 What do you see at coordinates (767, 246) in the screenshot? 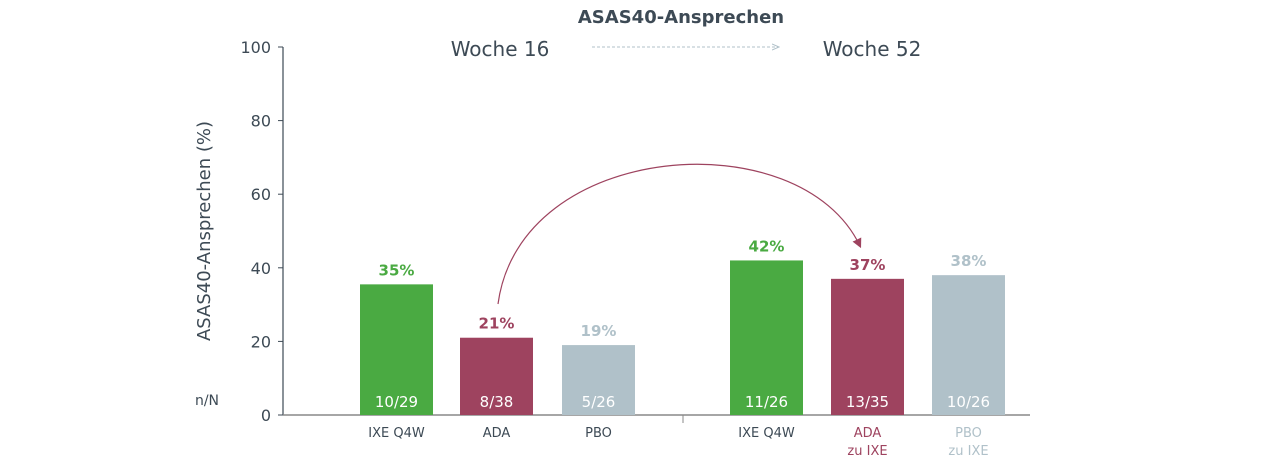
I see `bar-value-label: 42%` at bounding box center [767, 246].